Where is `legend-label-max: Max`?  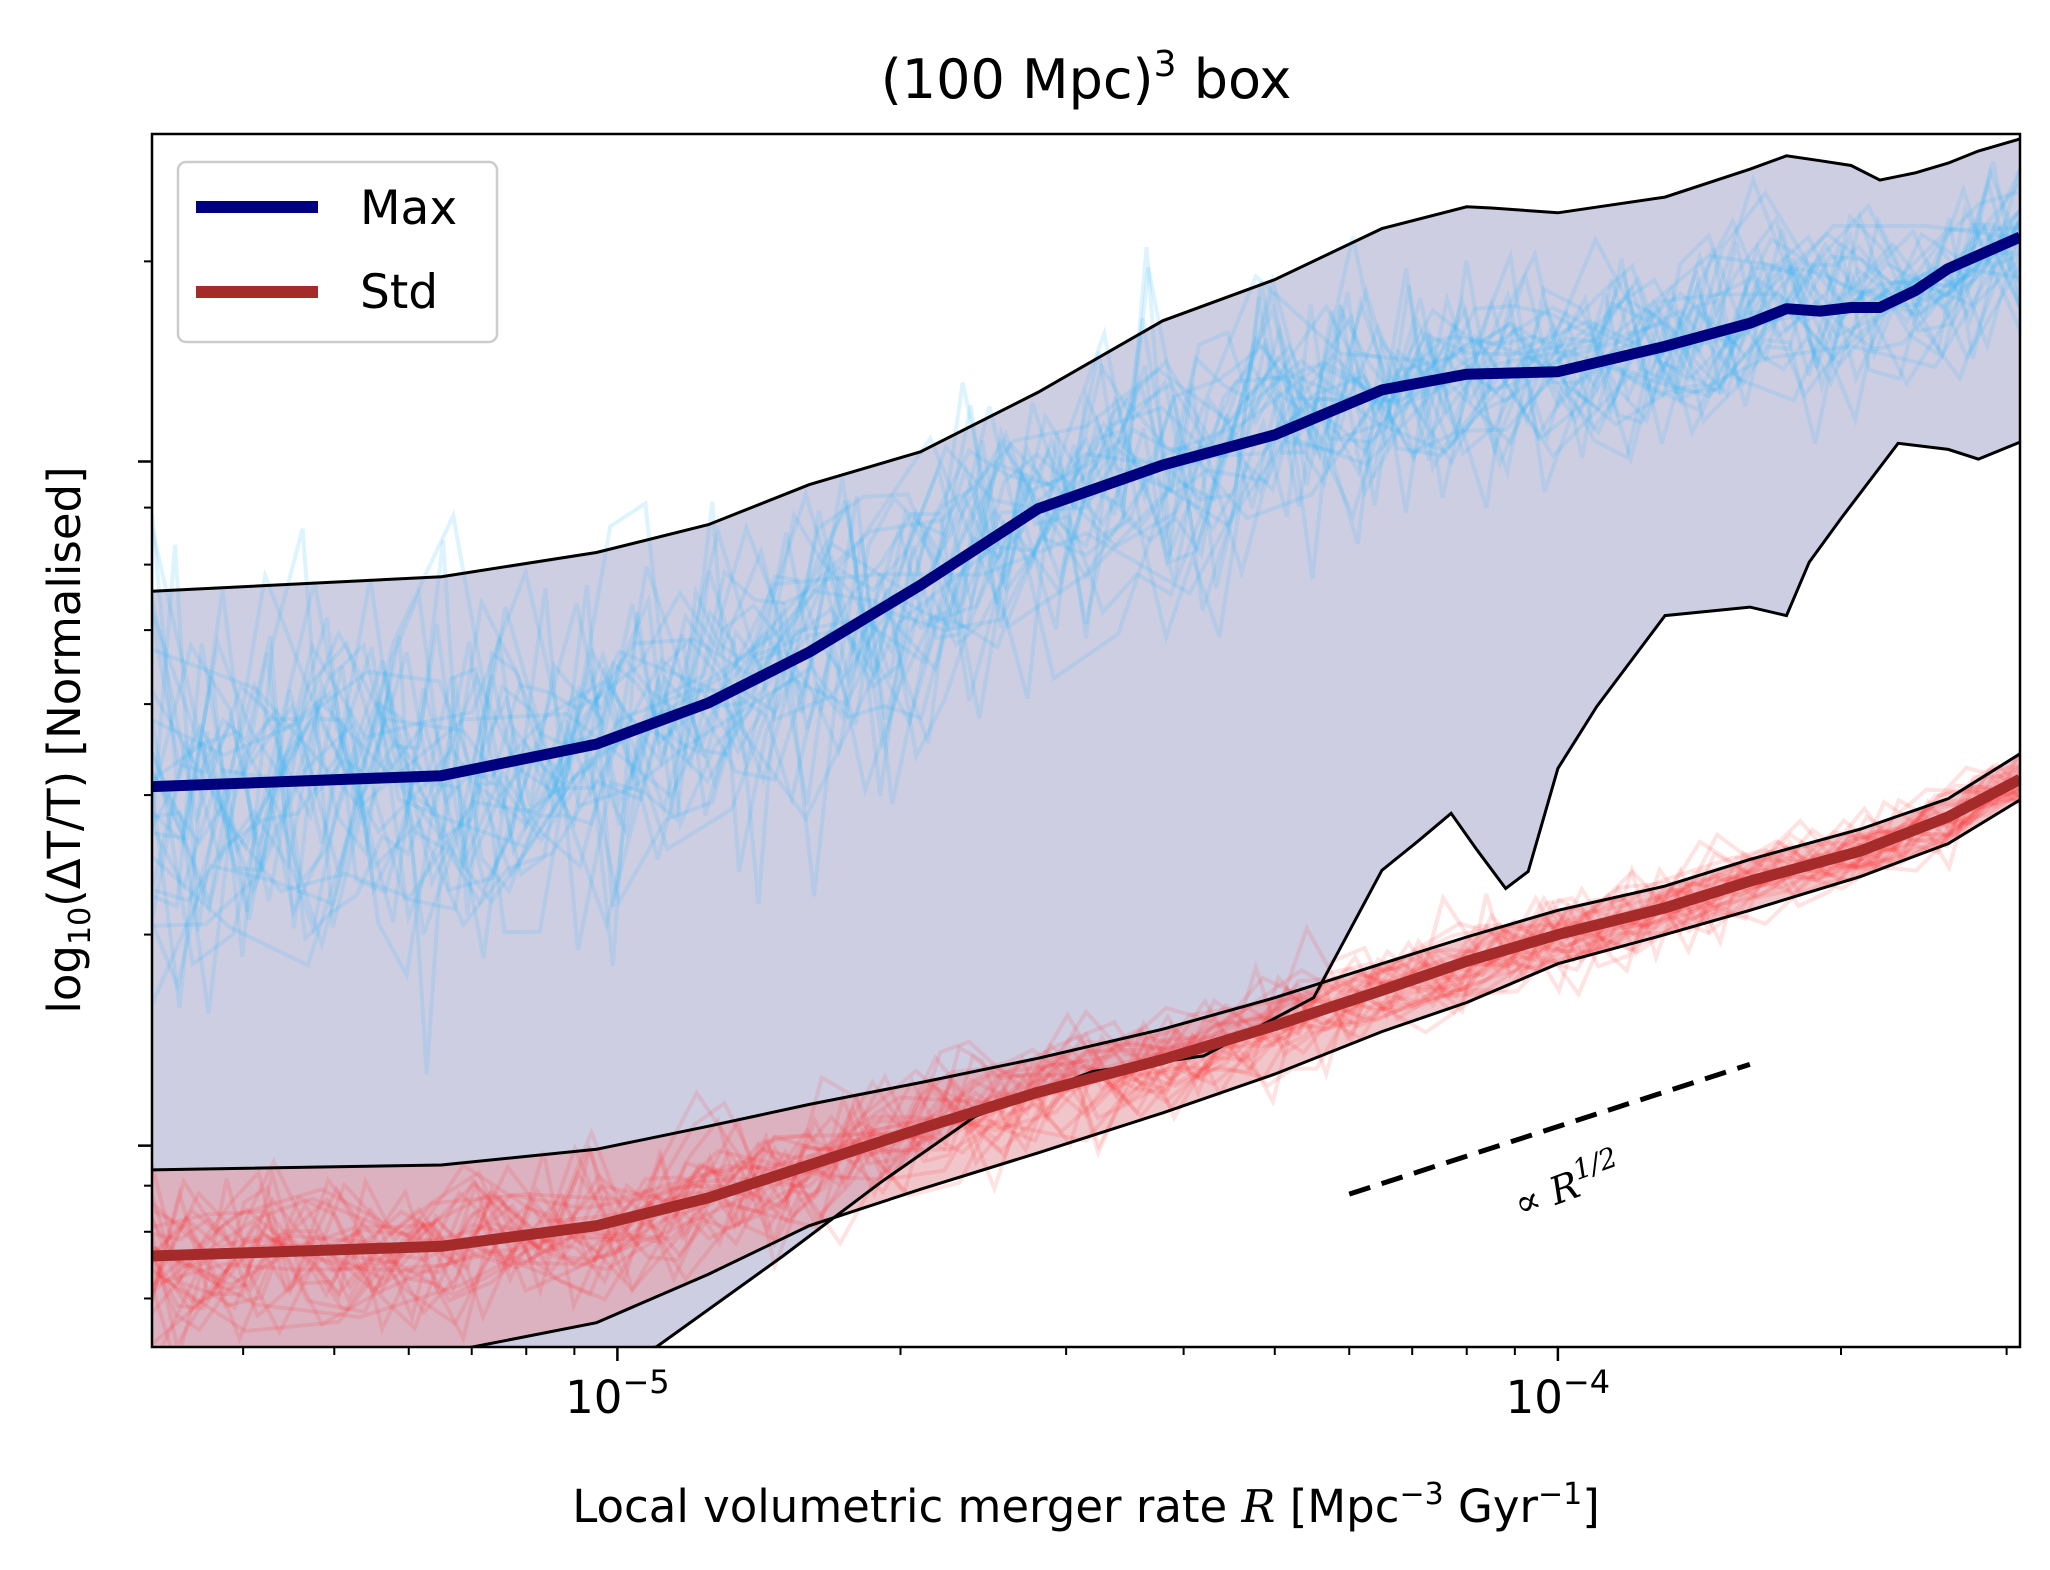
legend-label-max: Max is located at coordinates (408, 208).